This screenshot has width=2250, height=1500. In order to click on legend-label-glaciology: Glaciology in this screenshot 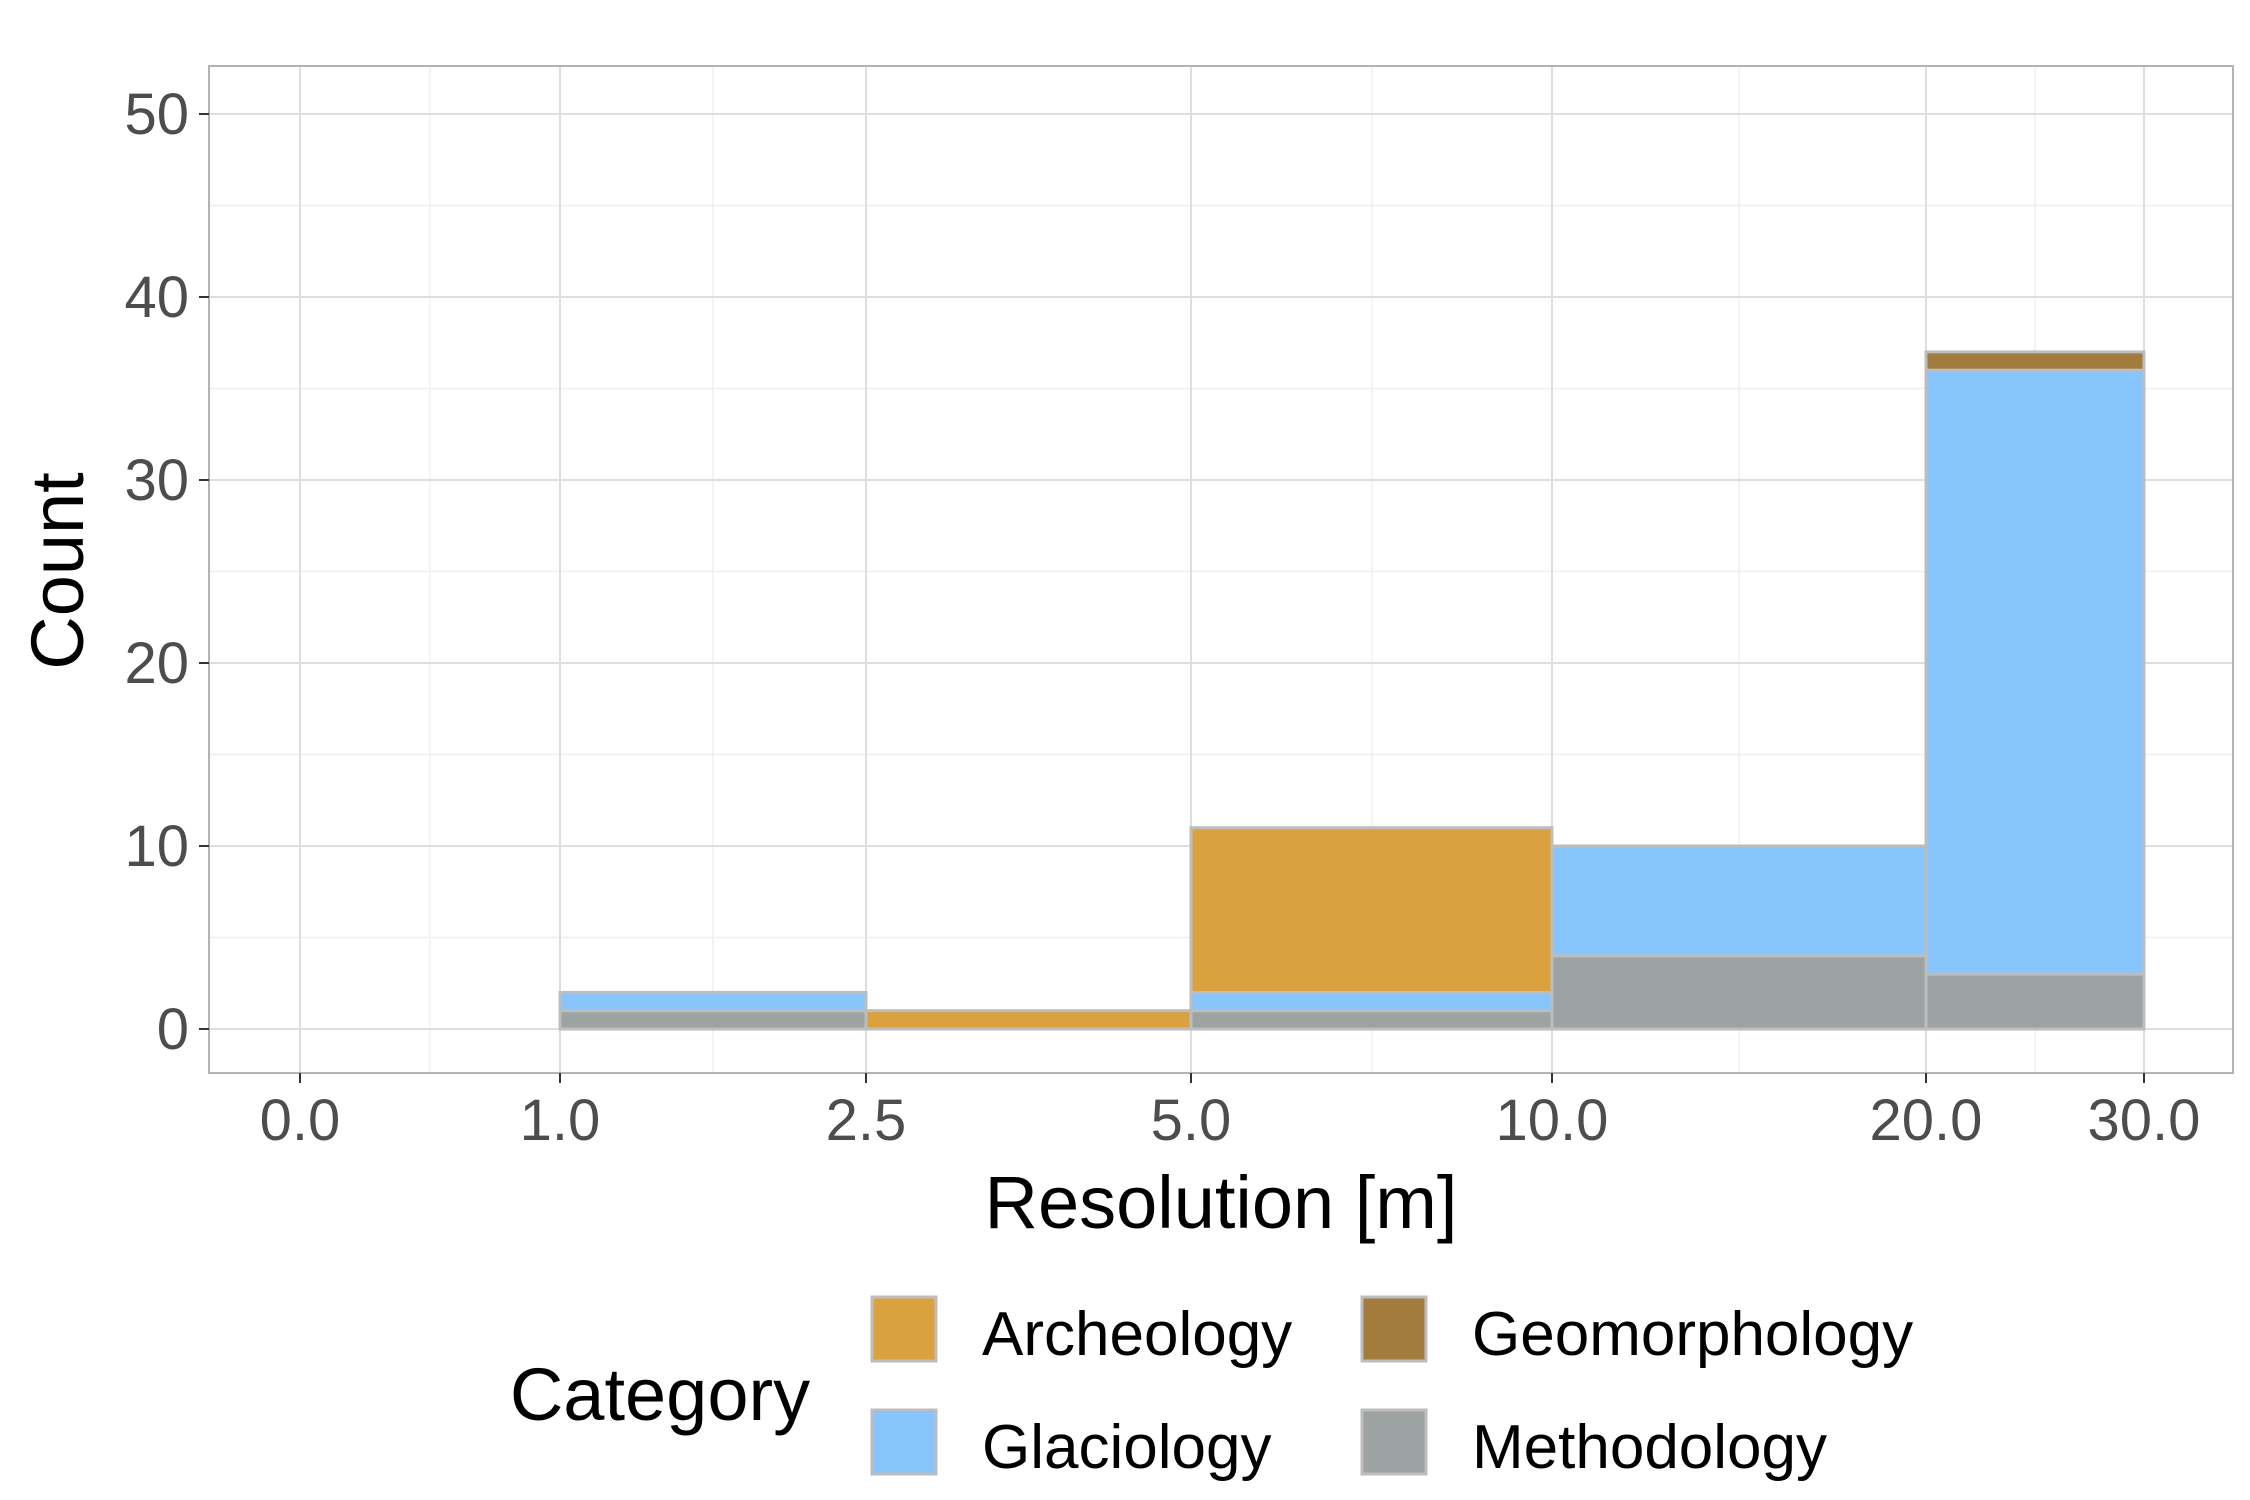, I will do `click(1126, 1447)`.